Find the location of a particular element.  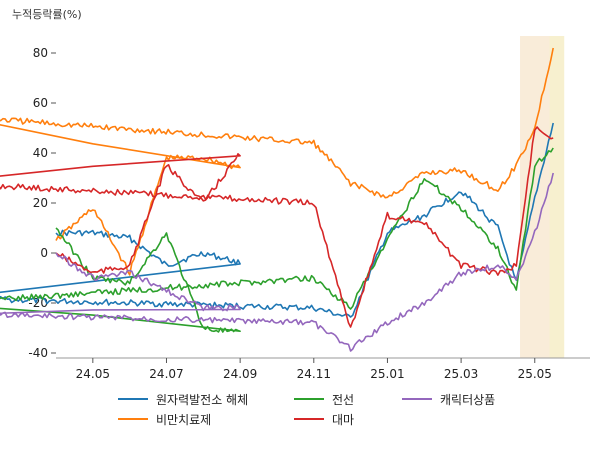

x-tick-label: 24.11 is located at coordinates (314, 374).